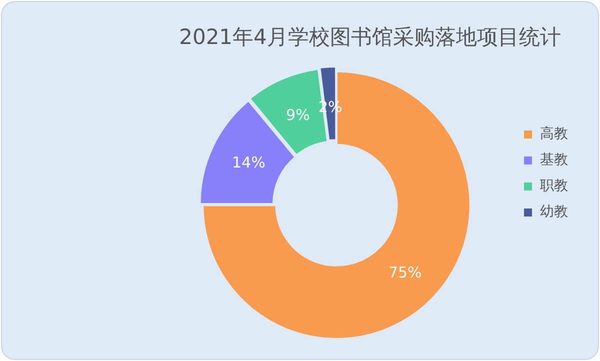 This screenshot has height=361, width=600. Describe the element at coordinates (554, 134) in the screenshot. I see `legend-label: 高教` at that location.